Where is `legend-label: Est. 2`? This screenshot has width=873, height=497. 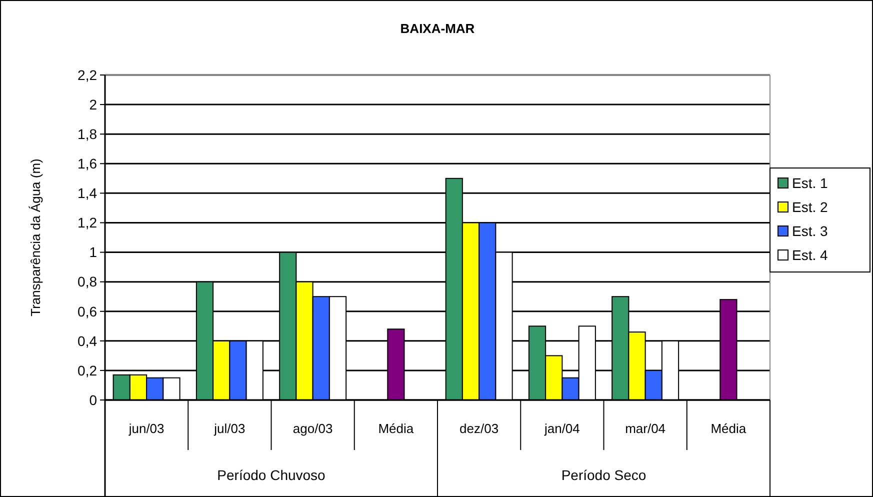
legend-label: Est. 2 is located at coordinates (810, 206).